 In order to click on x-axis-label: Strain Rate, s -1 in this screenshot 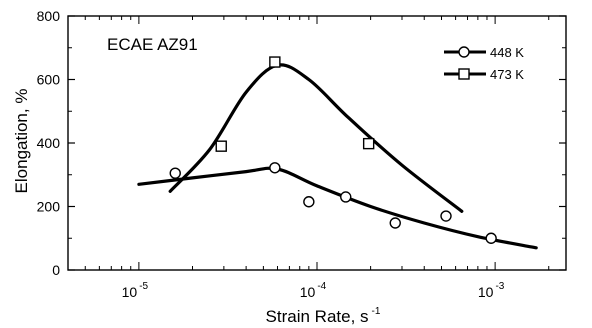, I will do `click(323, 316)`.